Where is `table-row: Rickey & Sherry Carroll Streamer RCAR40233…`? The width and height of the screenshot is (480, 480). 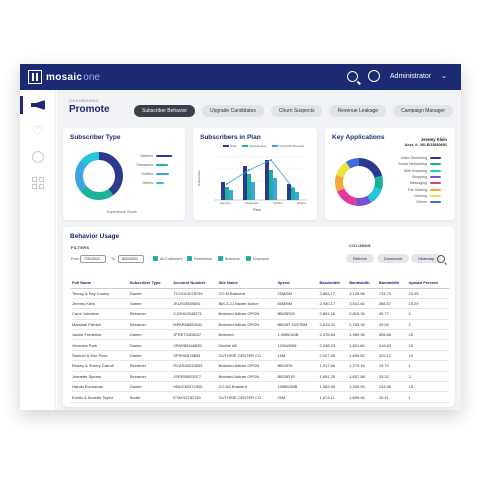 table-row: Rickey & Sherry Carroll Streamer RCAR40233… is located at coordinates (260, 366).